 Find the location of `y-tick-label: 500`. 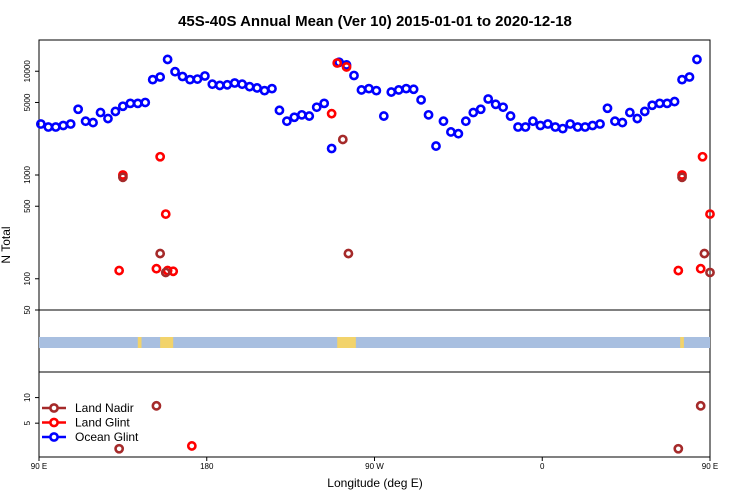

y-tick-label: 500 is located at coordinates (27, 206).